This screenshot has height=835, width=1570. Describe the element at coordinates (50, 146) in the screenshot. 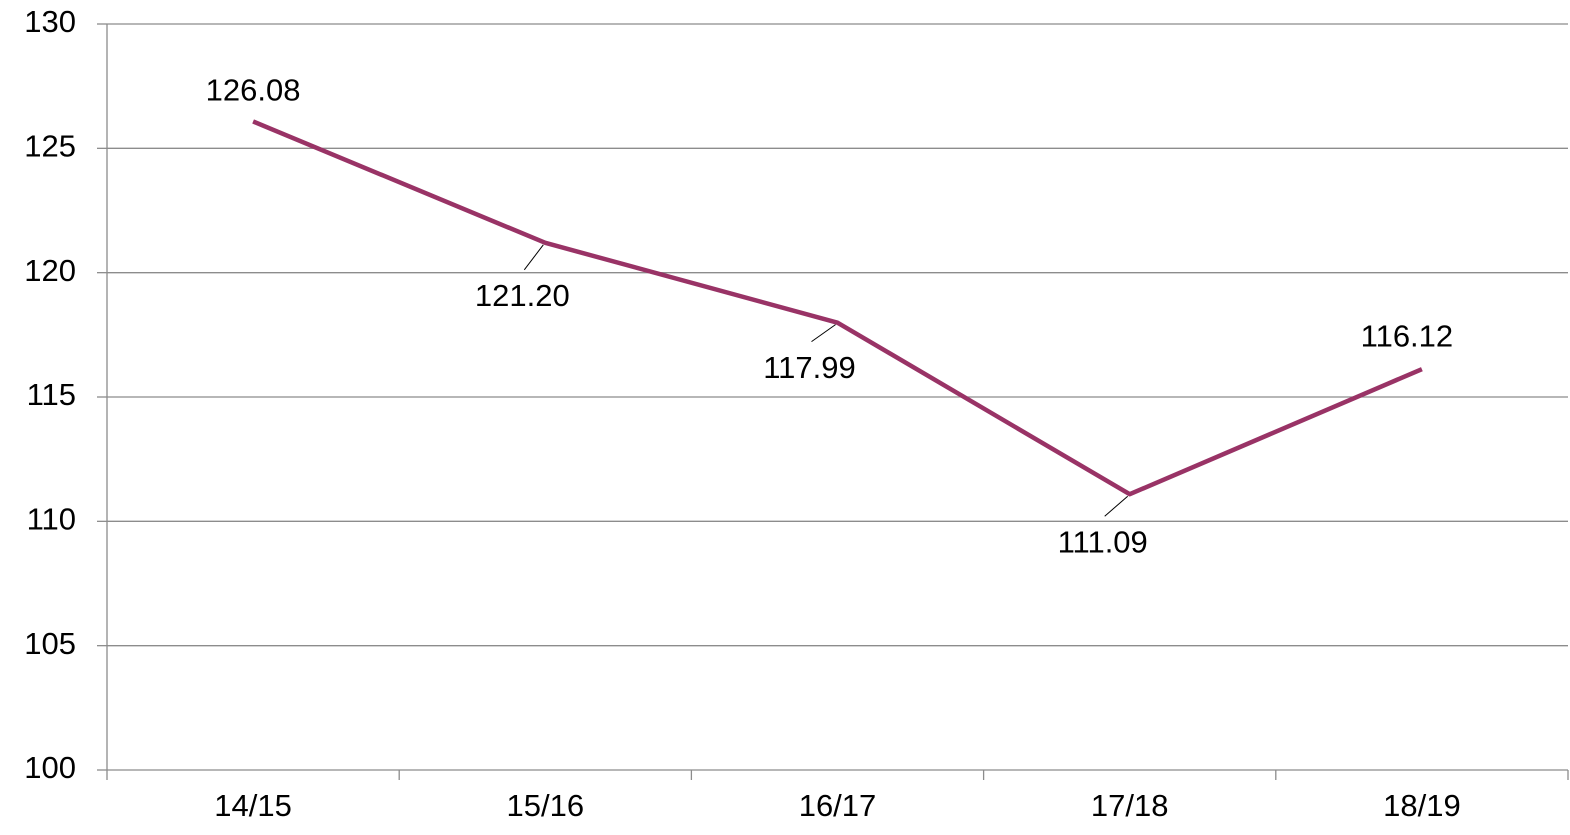

I see `y-tick-label: 125` at that location.